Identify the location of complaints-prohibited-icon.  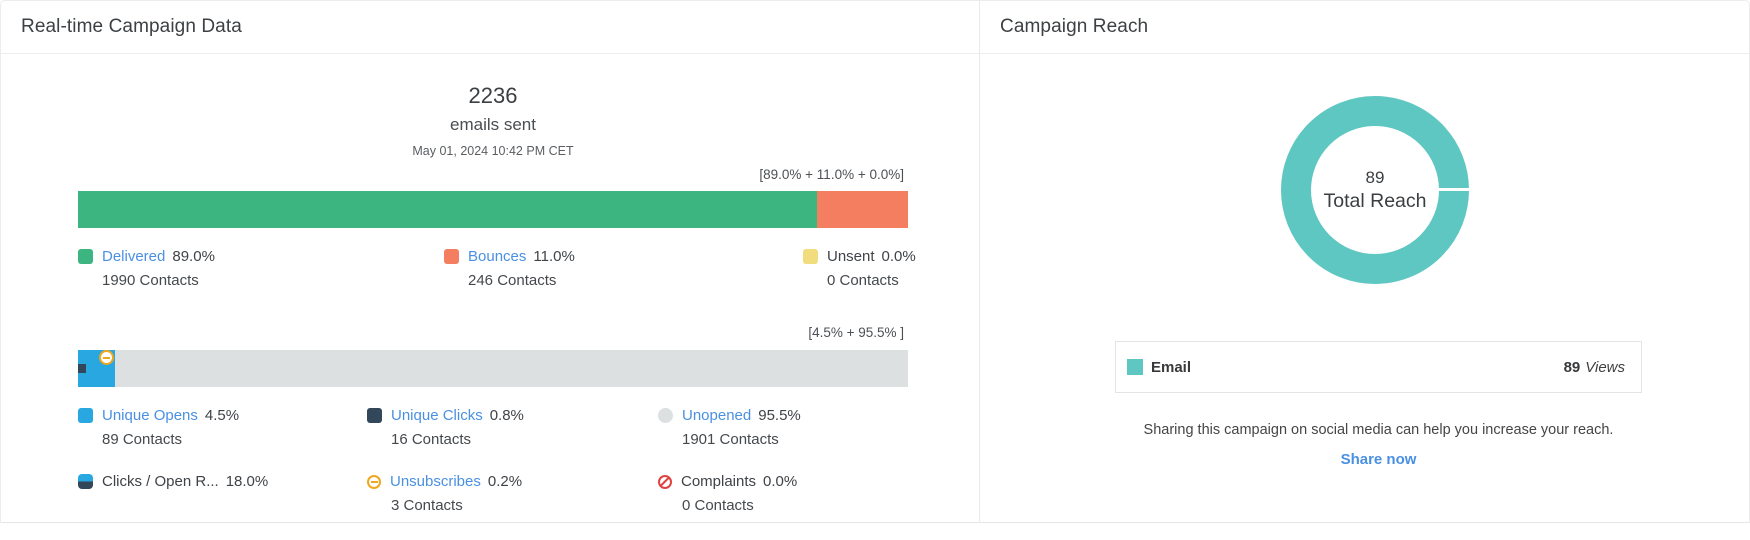
(665, 481).